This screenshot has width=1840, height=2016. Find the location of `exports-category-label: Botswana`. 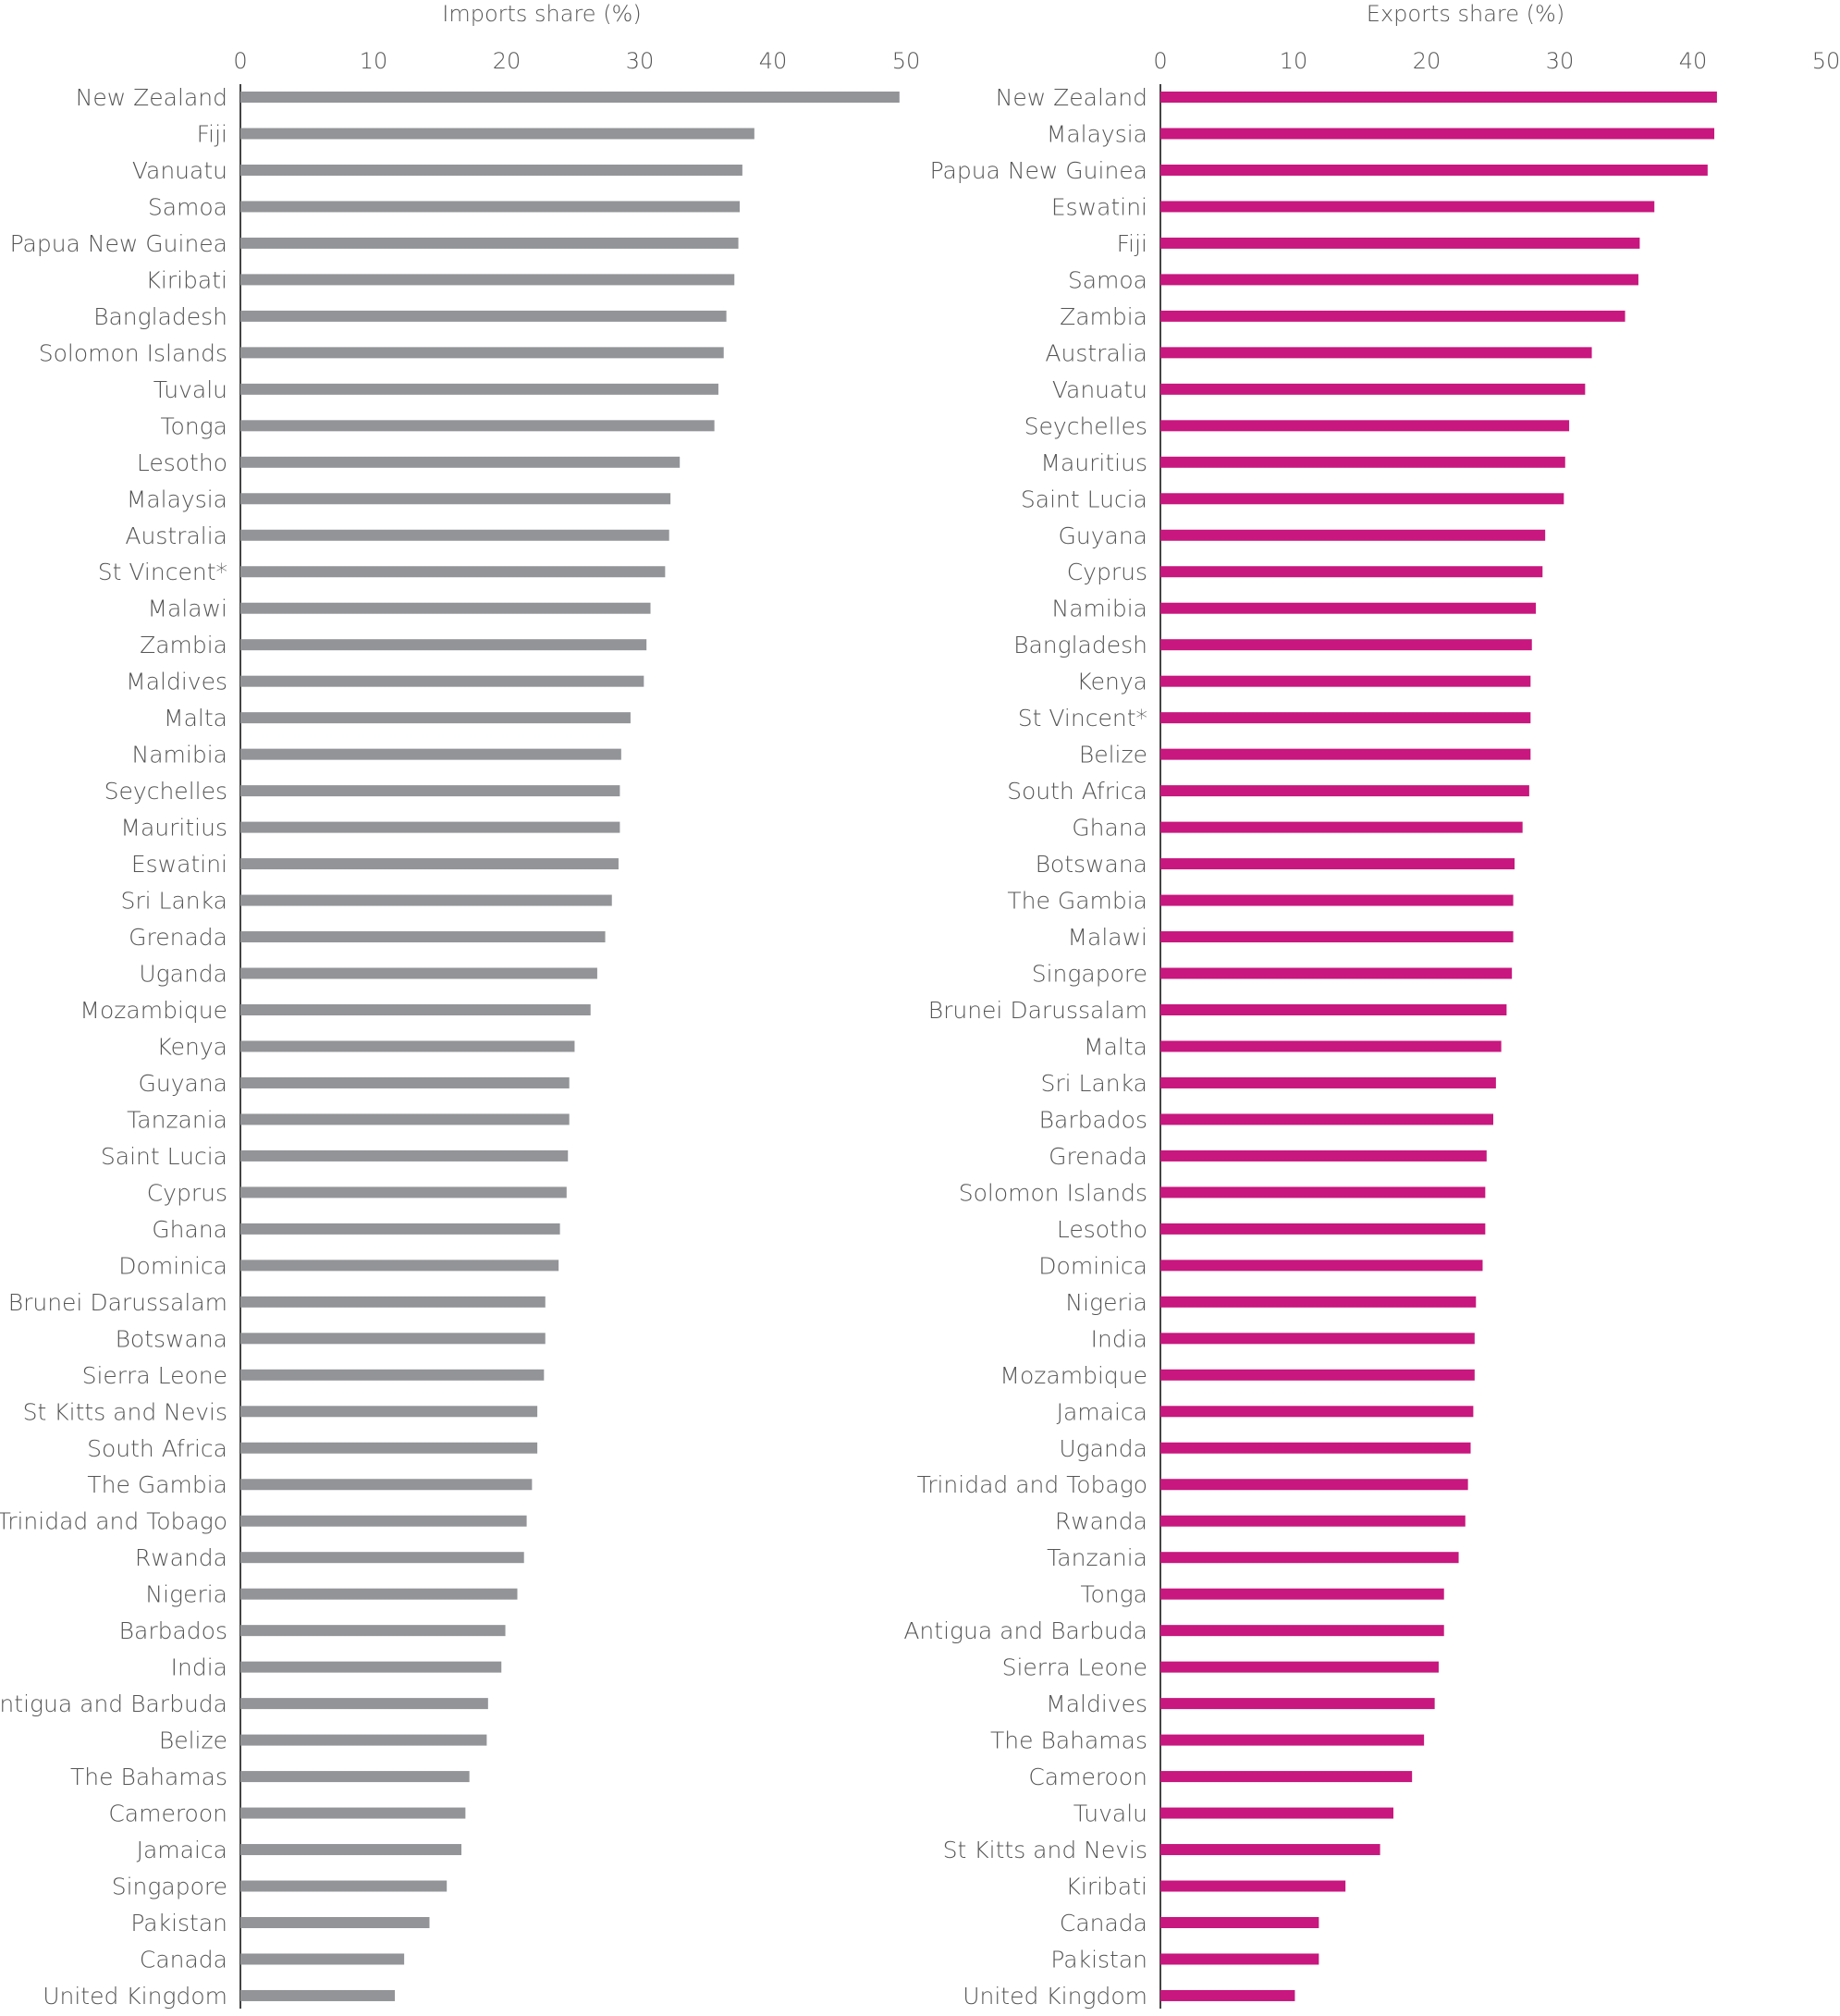

exports-category-label: Botswana is located at coordinates (1091, 864).